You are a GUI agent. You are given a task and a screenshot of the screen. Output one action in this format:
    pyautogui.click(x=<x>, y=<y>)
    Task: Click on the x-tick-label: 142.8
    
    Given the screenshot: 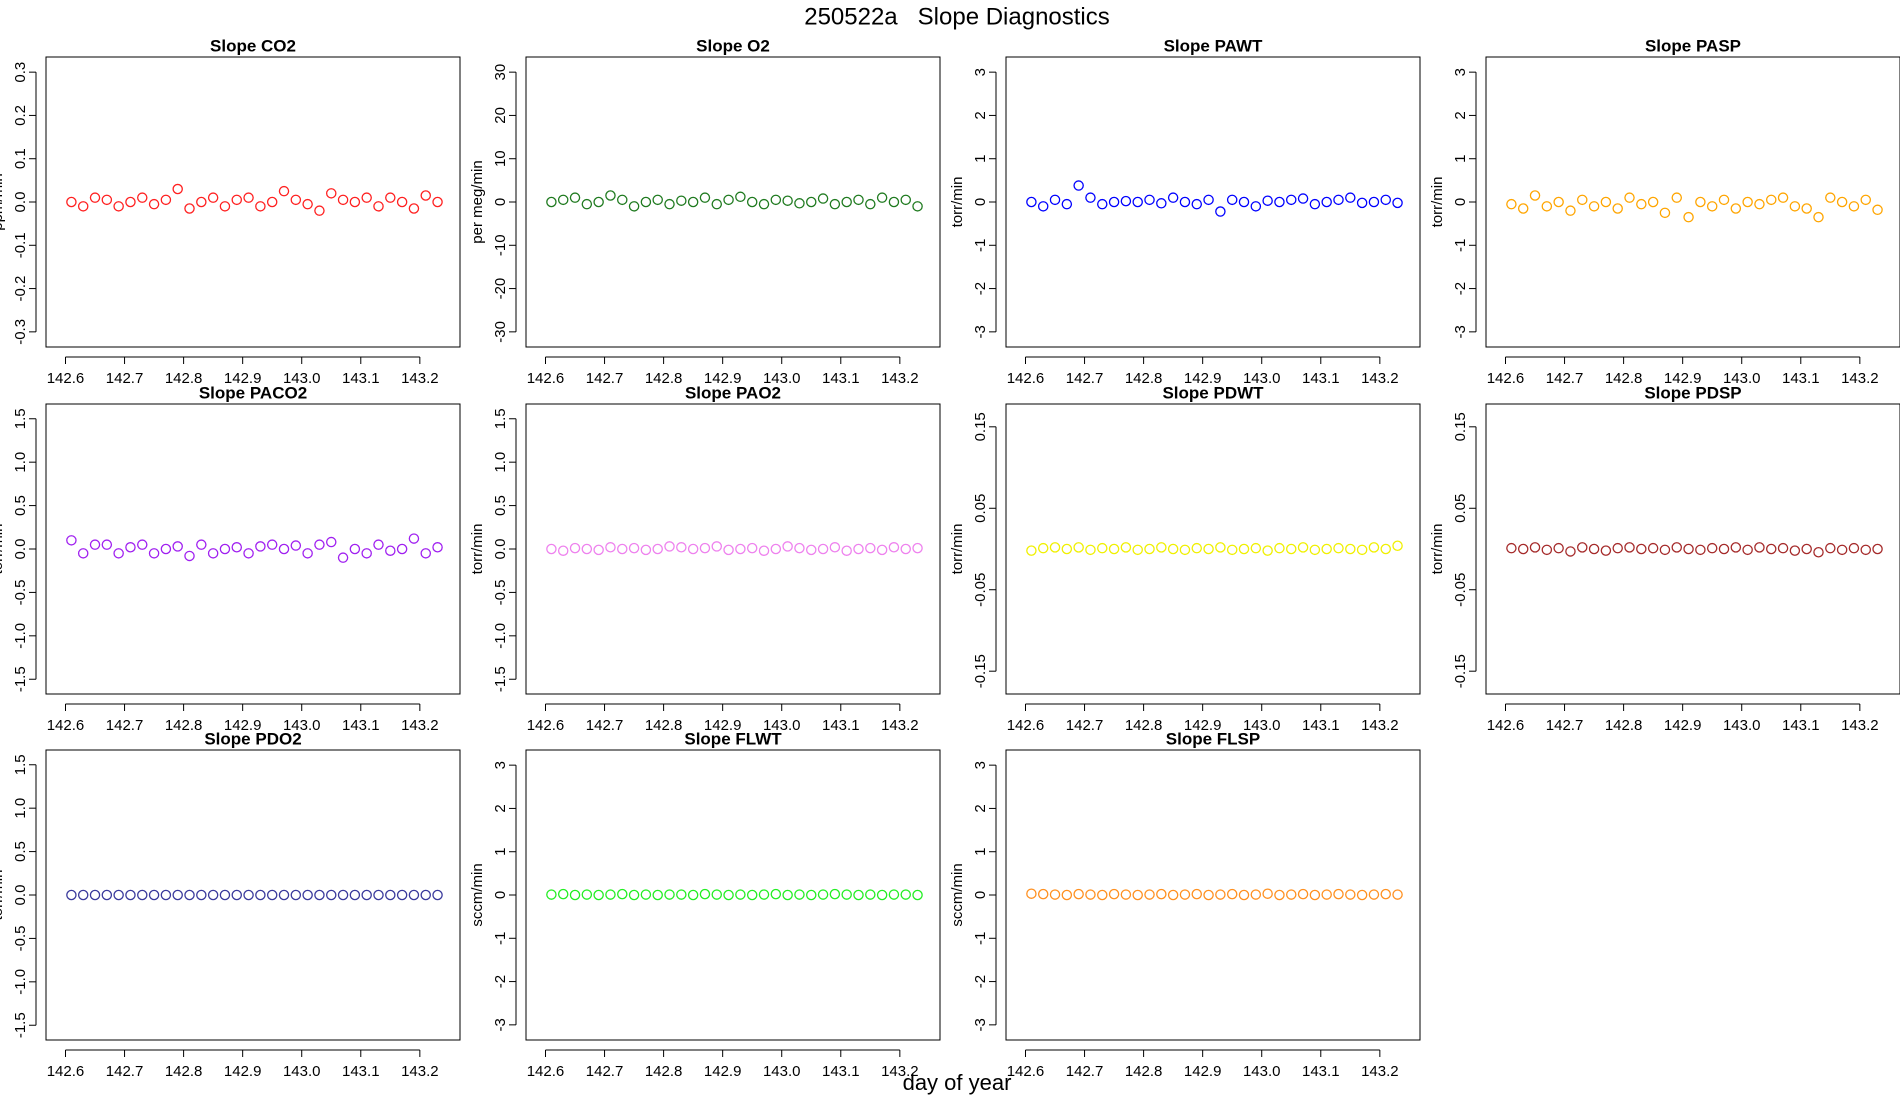 What is the action you would take?
    pyautogui.click(x=1144, y=725)
    